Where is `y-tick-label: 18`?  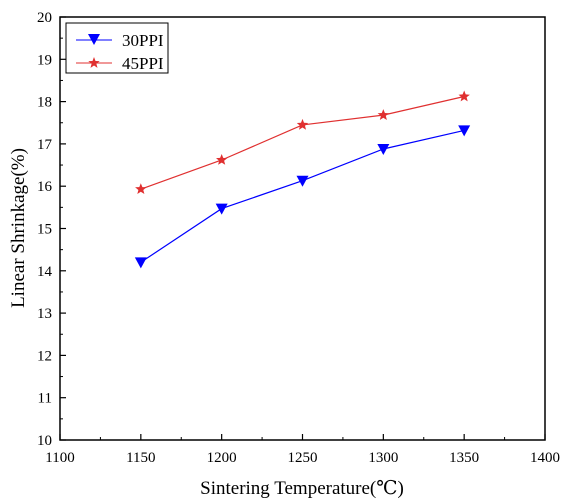 y-tick-label: 18 is located at coordinates (44, 103).